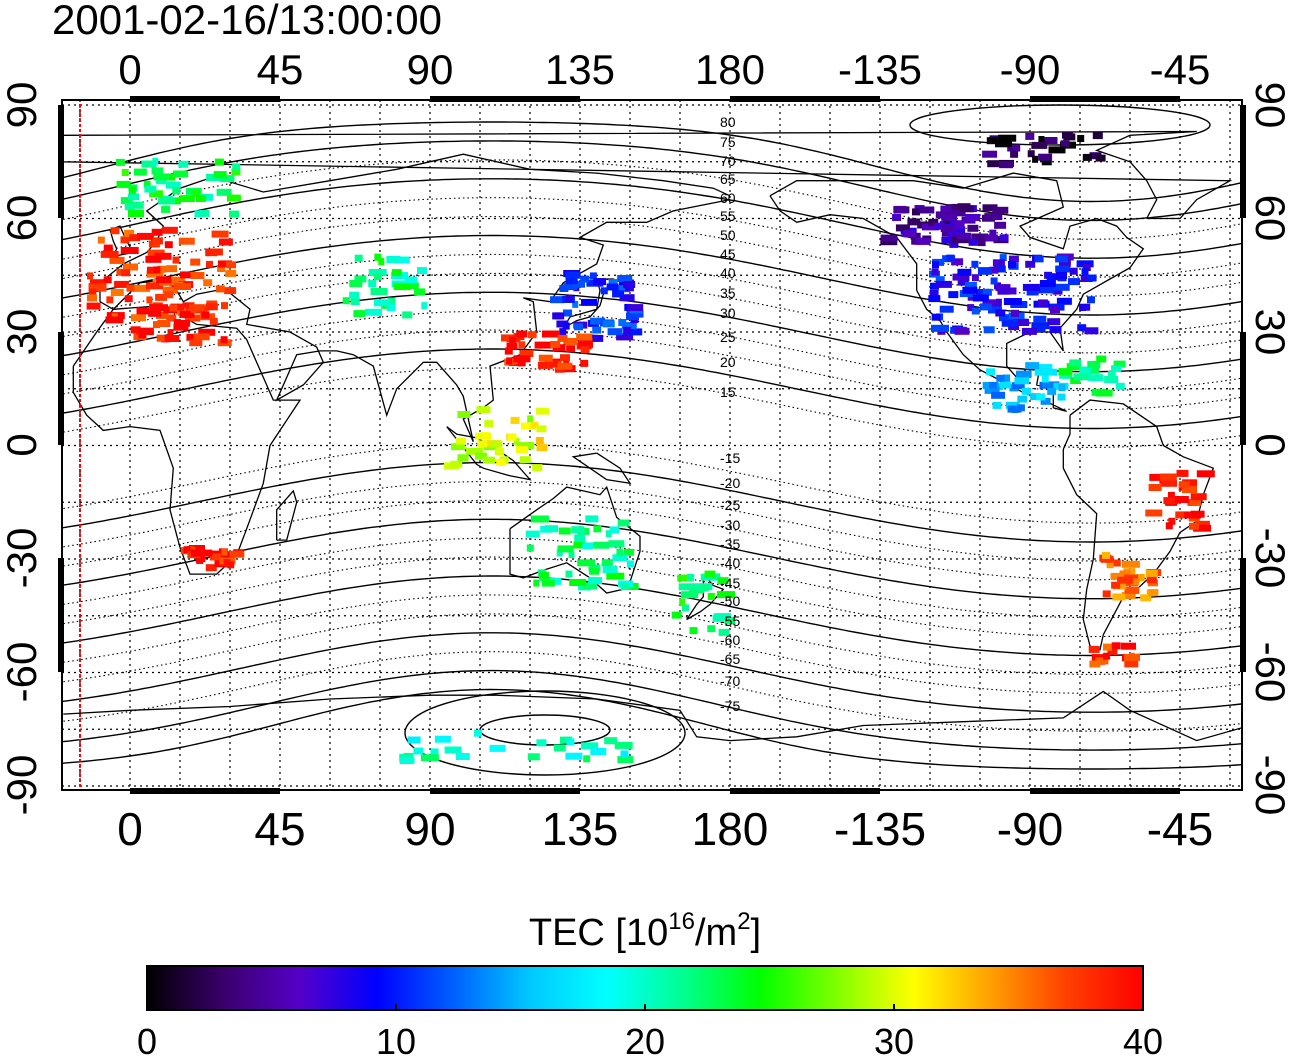  I want to click on right-lat-label: -90, so click(1269, 785).